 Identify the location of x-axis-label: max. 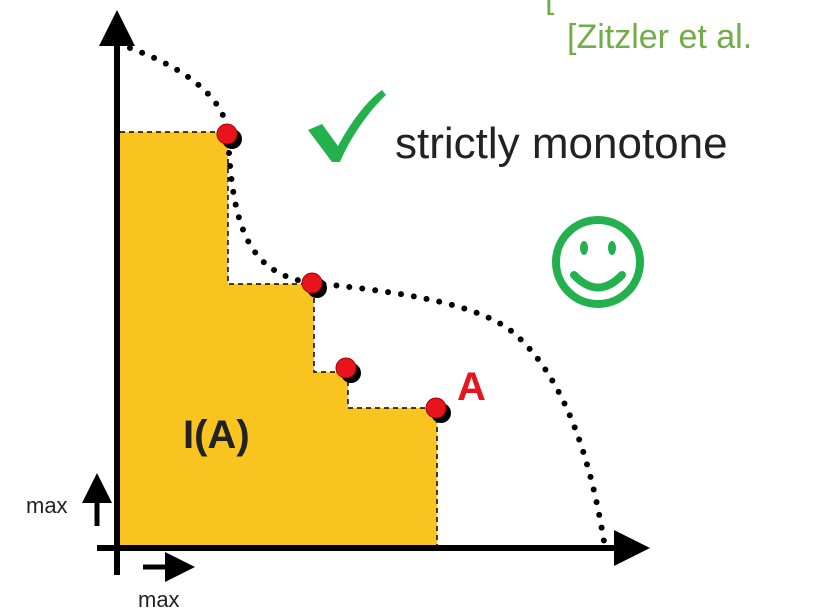
(159, 599).